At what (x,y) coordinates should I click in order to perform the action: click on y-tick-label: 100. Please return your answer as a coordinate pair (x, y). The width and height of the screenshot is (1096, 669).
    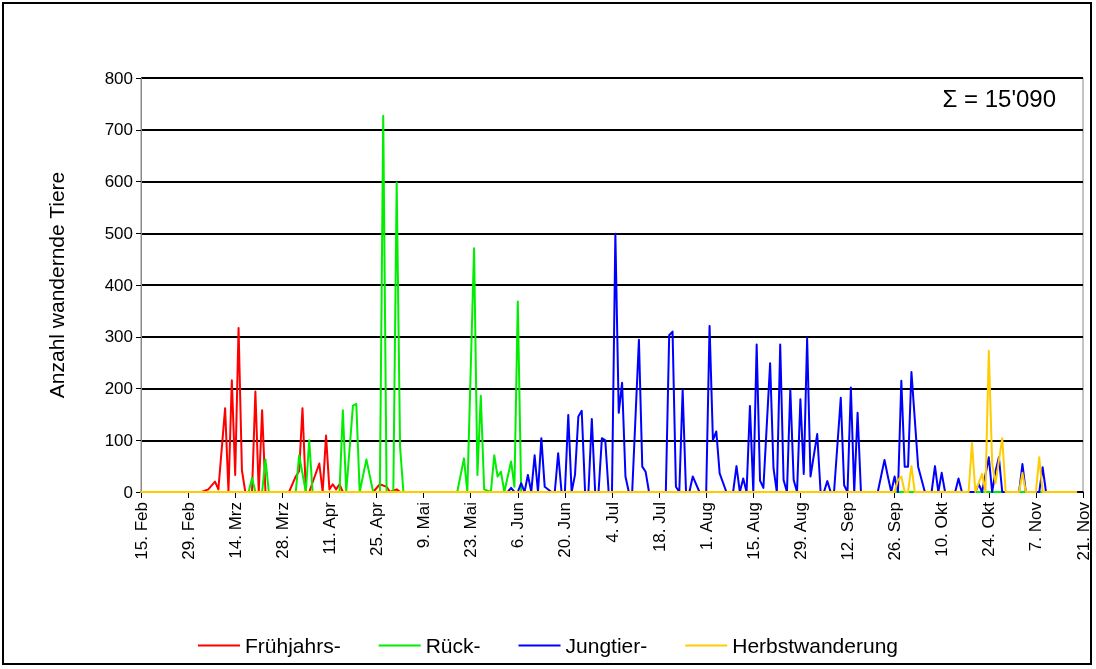
    Looking at the image, I should click on (118, 440).